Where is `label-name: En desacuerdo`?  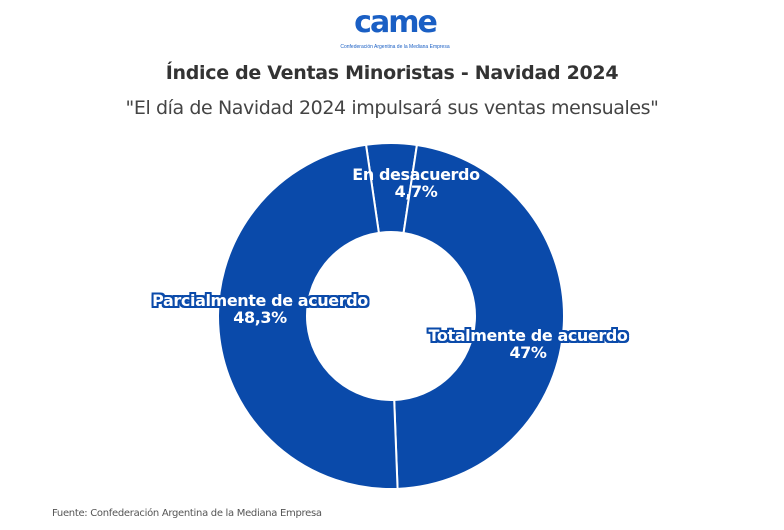
label-name: En desacuerdo is located at coordinates (416, 174).